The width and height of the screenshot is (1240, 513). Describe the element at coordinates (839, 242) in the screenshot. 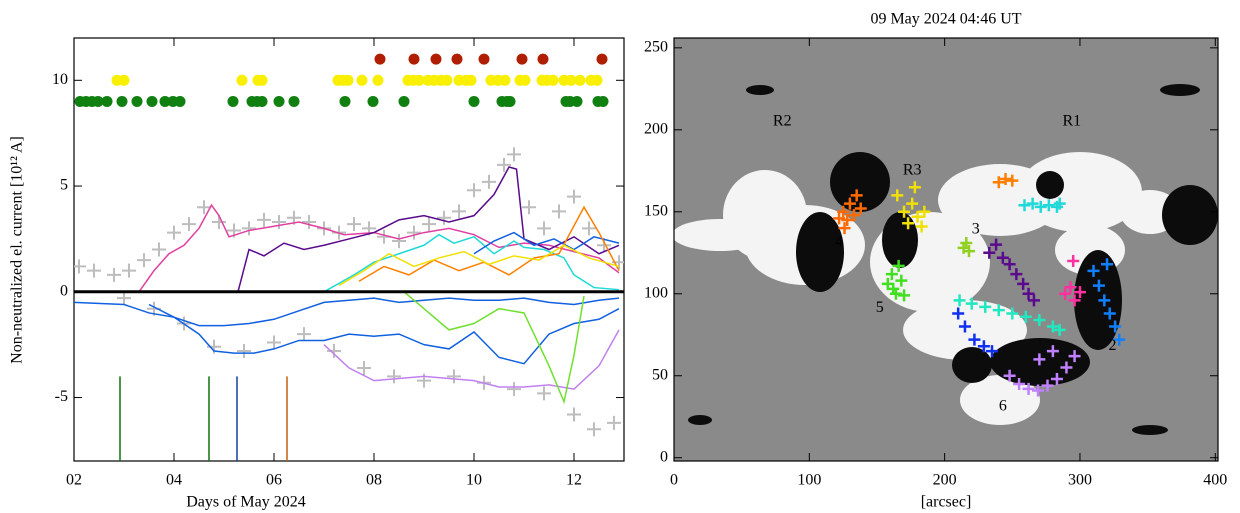

I see `region-label: 4` at that location.